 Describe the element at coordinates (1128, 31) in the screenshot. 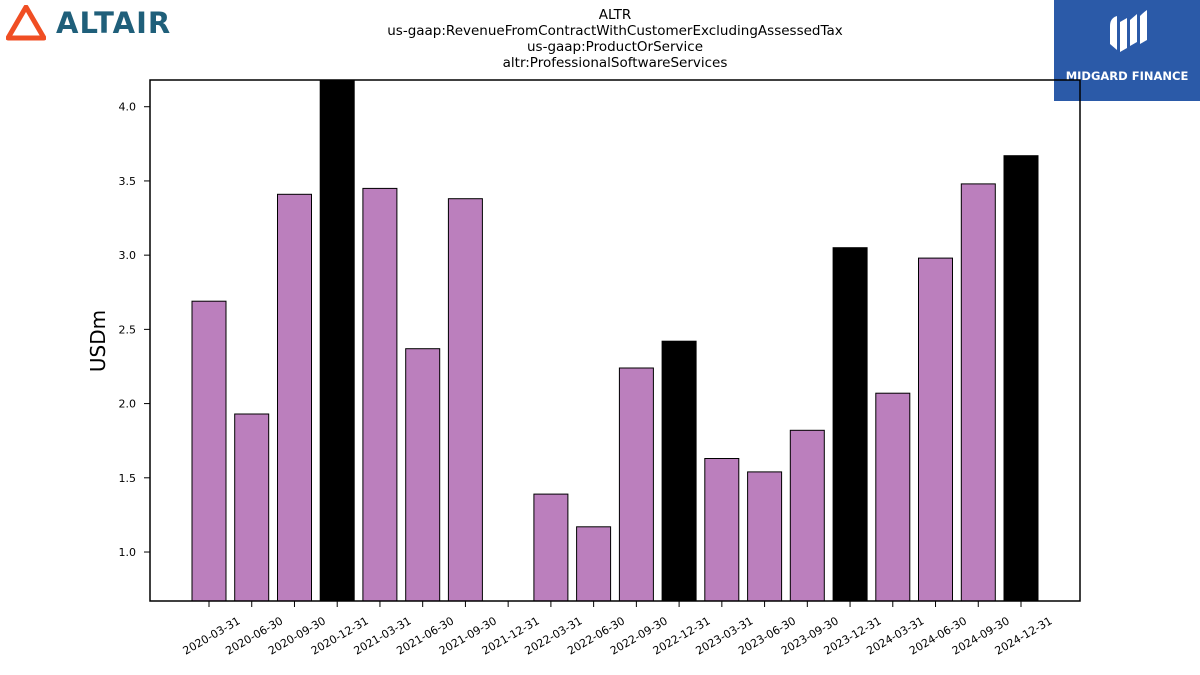

I see `midgard-logo-icon` at that location.